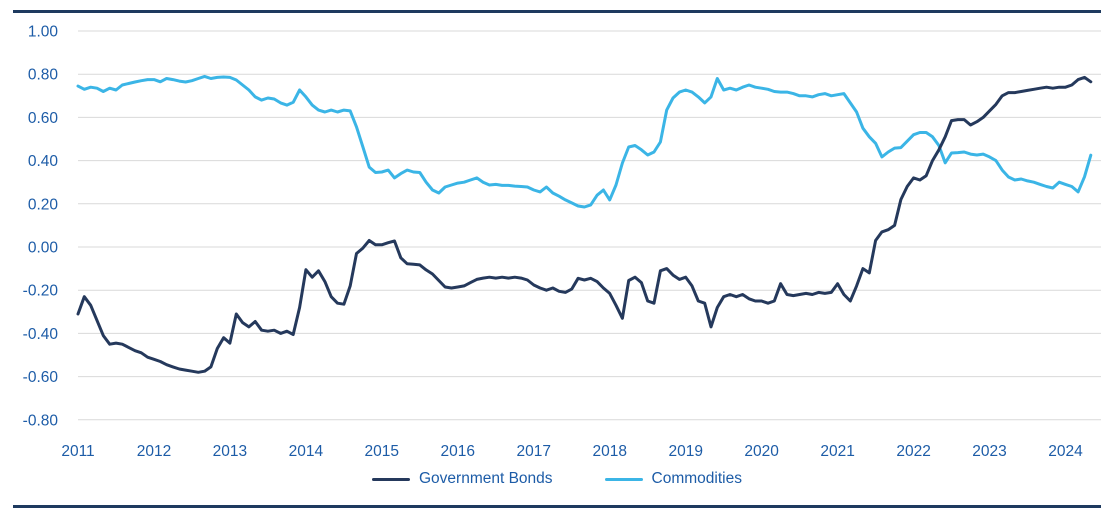  What do you see at coordinates (382, 451) in the screenshot?
I see `x-tick-label: 2015` at bounding box center [382, 451].